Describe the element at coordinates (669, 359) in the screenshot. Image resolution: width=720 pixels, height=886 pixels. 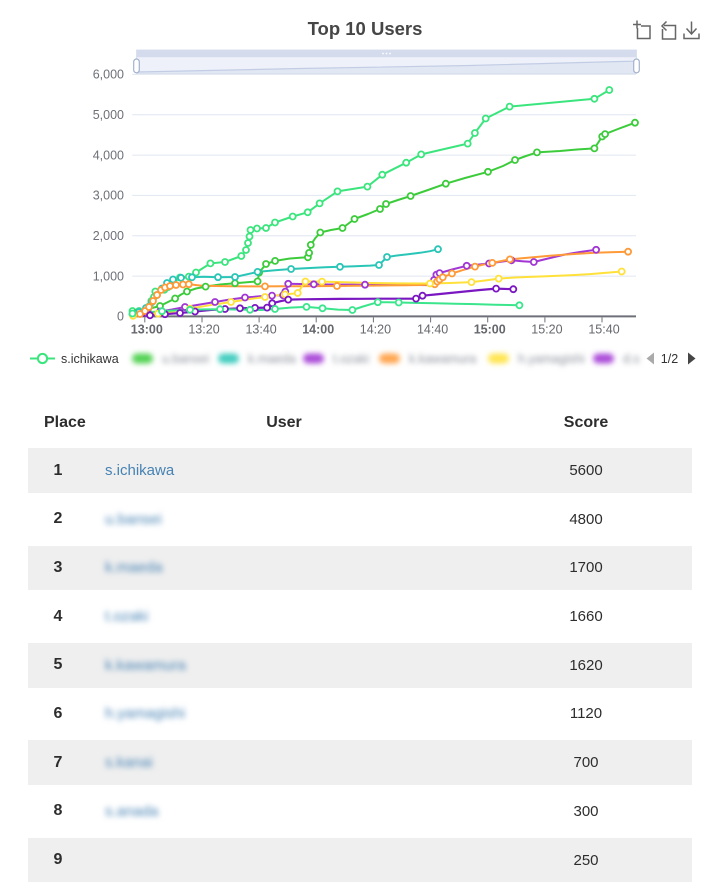
I see `svg-text: 1/2` at that location.